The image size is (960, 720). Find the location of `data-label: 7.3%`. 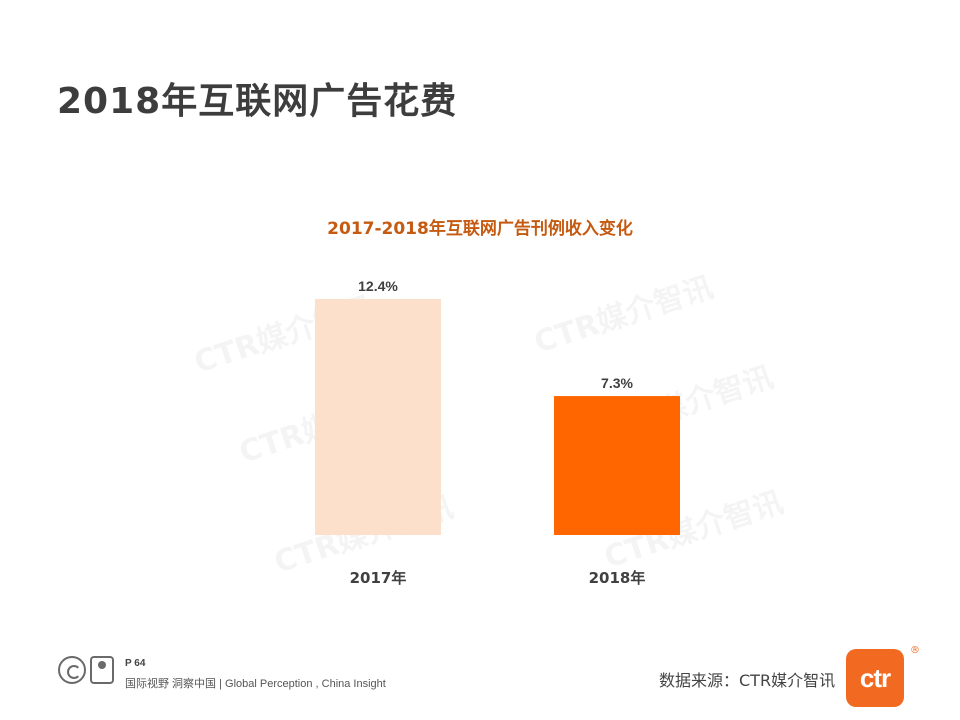

data-label: 7.3% is located at coordinates (617, 383).